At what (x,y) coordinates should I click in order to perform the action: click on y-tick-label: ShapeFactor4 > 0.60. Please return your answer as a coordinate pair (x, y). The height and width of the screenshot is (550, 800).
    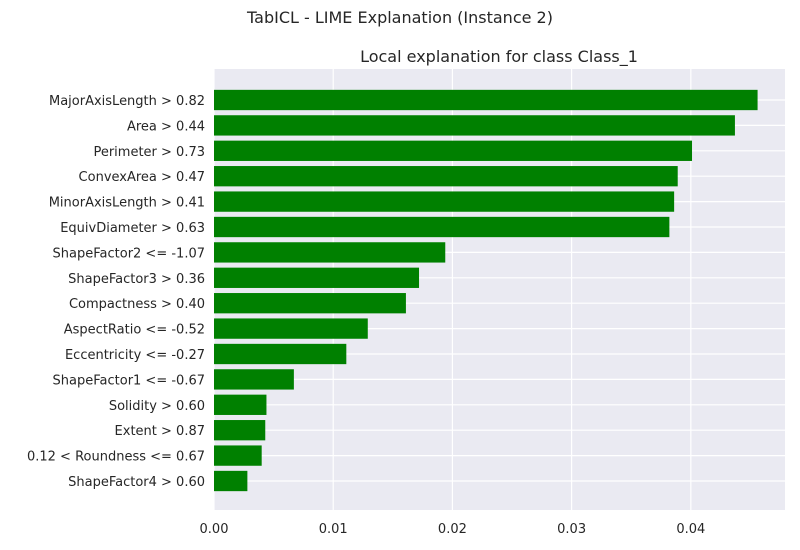
    Looking at the image, I should click on (136, 482).